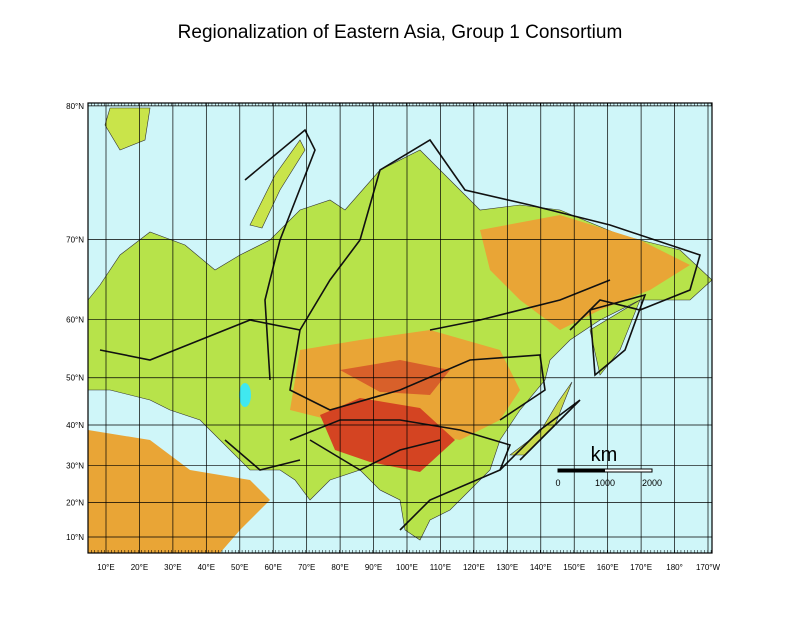 The image size is (792, 617). I want to click on longitude-label: 100°E, so click(407, 567).